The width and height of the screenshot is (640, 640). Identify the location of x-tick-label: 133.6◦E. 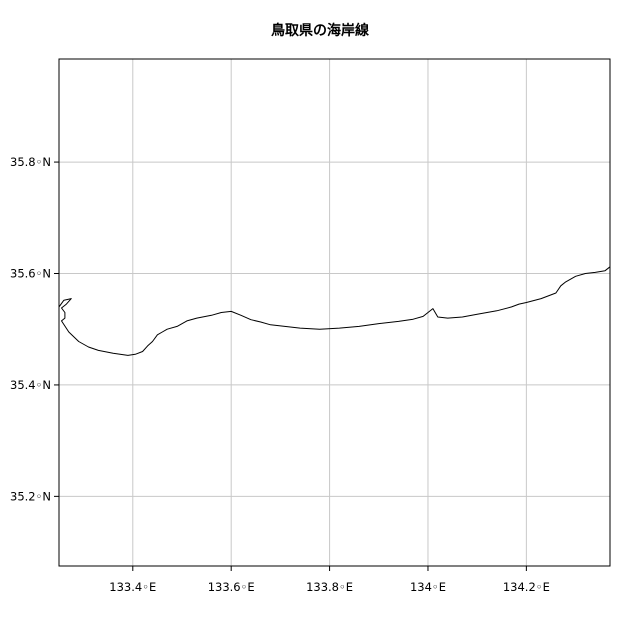
(231, 587).